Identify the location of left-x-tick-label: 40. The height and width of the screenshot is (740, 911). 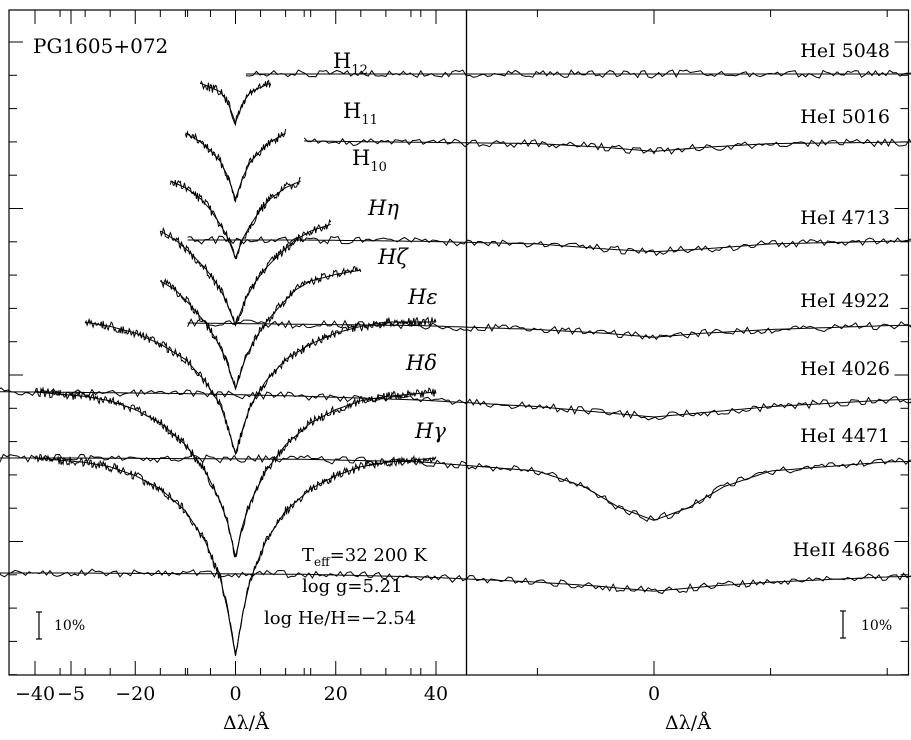
(436, 694).